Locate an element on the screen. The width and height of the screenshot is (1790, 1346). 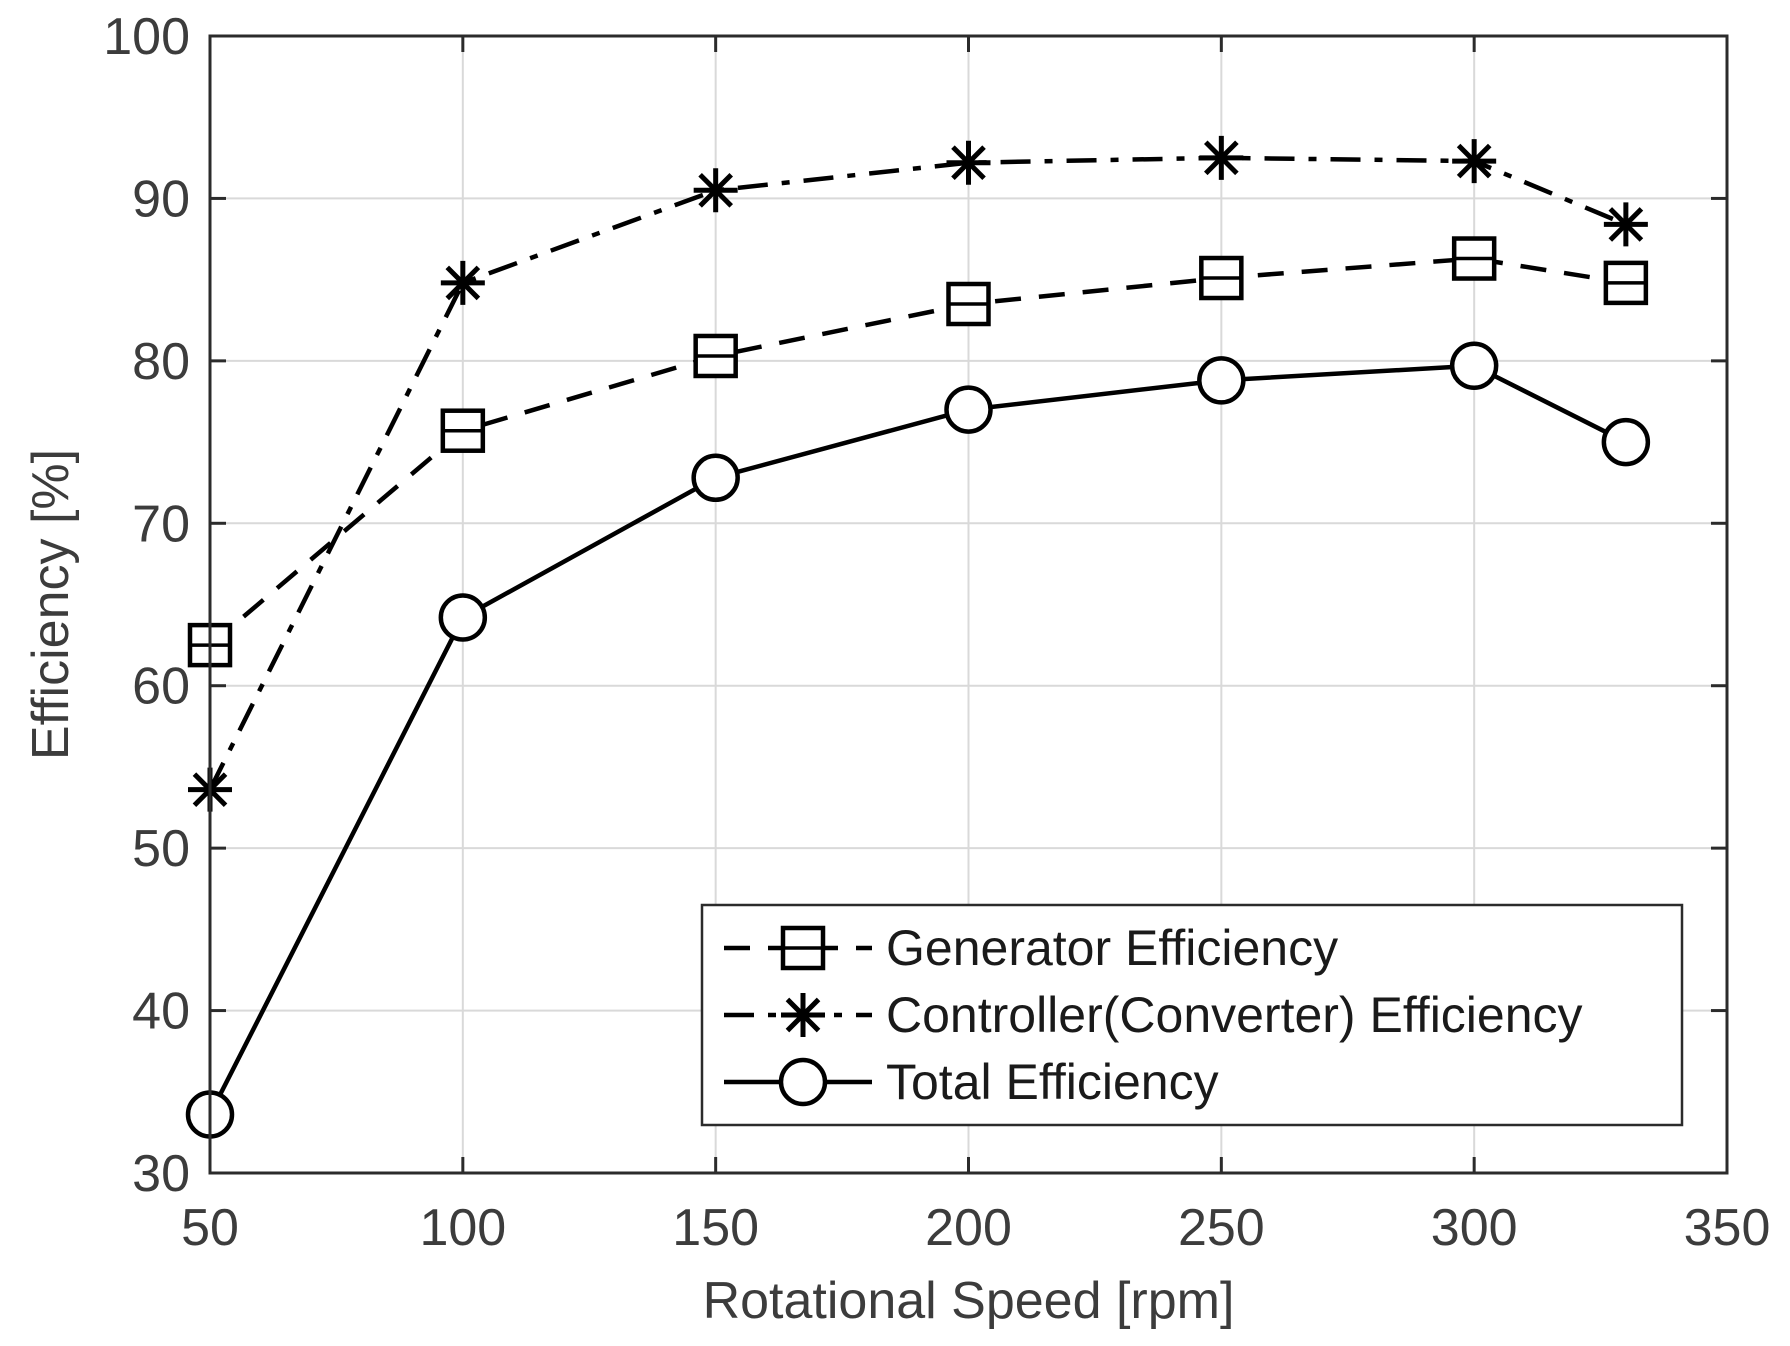
x-tick-label: 250 is located at coordinates (1221, 1228).